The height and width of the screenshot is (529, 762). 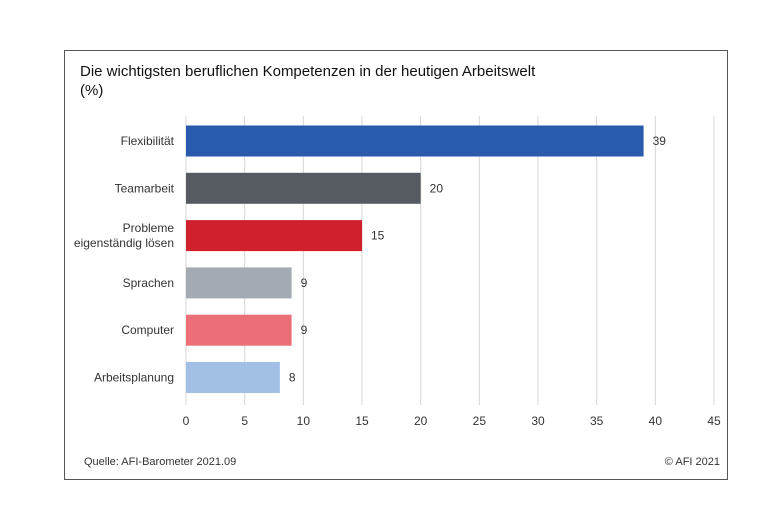 What do you see at coordinates (656, 421) in the screenshot?
I see `x-tick-label: 40` at bounding box center [656, 421].